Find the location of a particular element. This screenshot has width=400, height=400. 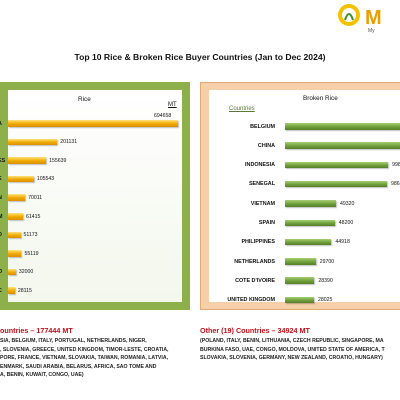

broken-rice-value-label: 29700 is located at coordinates (327, 261).